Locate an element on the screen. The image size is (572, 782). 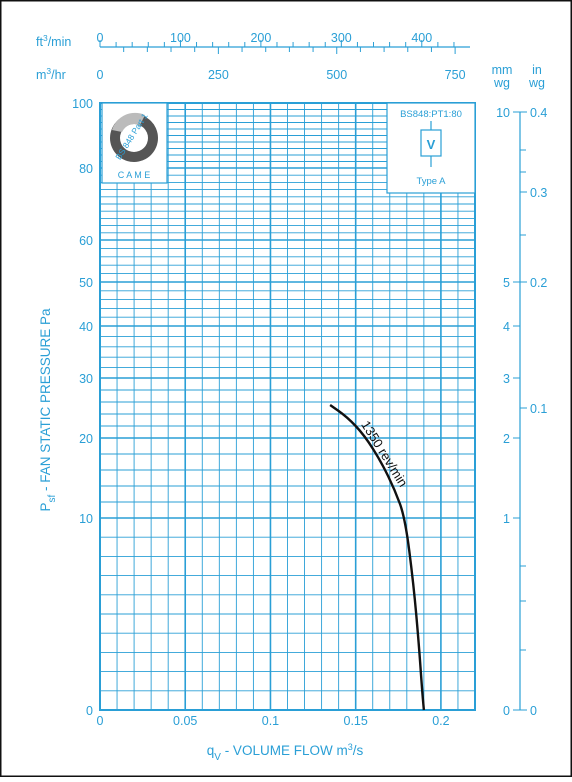
badge-ring-center is located at coordinates (134, 138).